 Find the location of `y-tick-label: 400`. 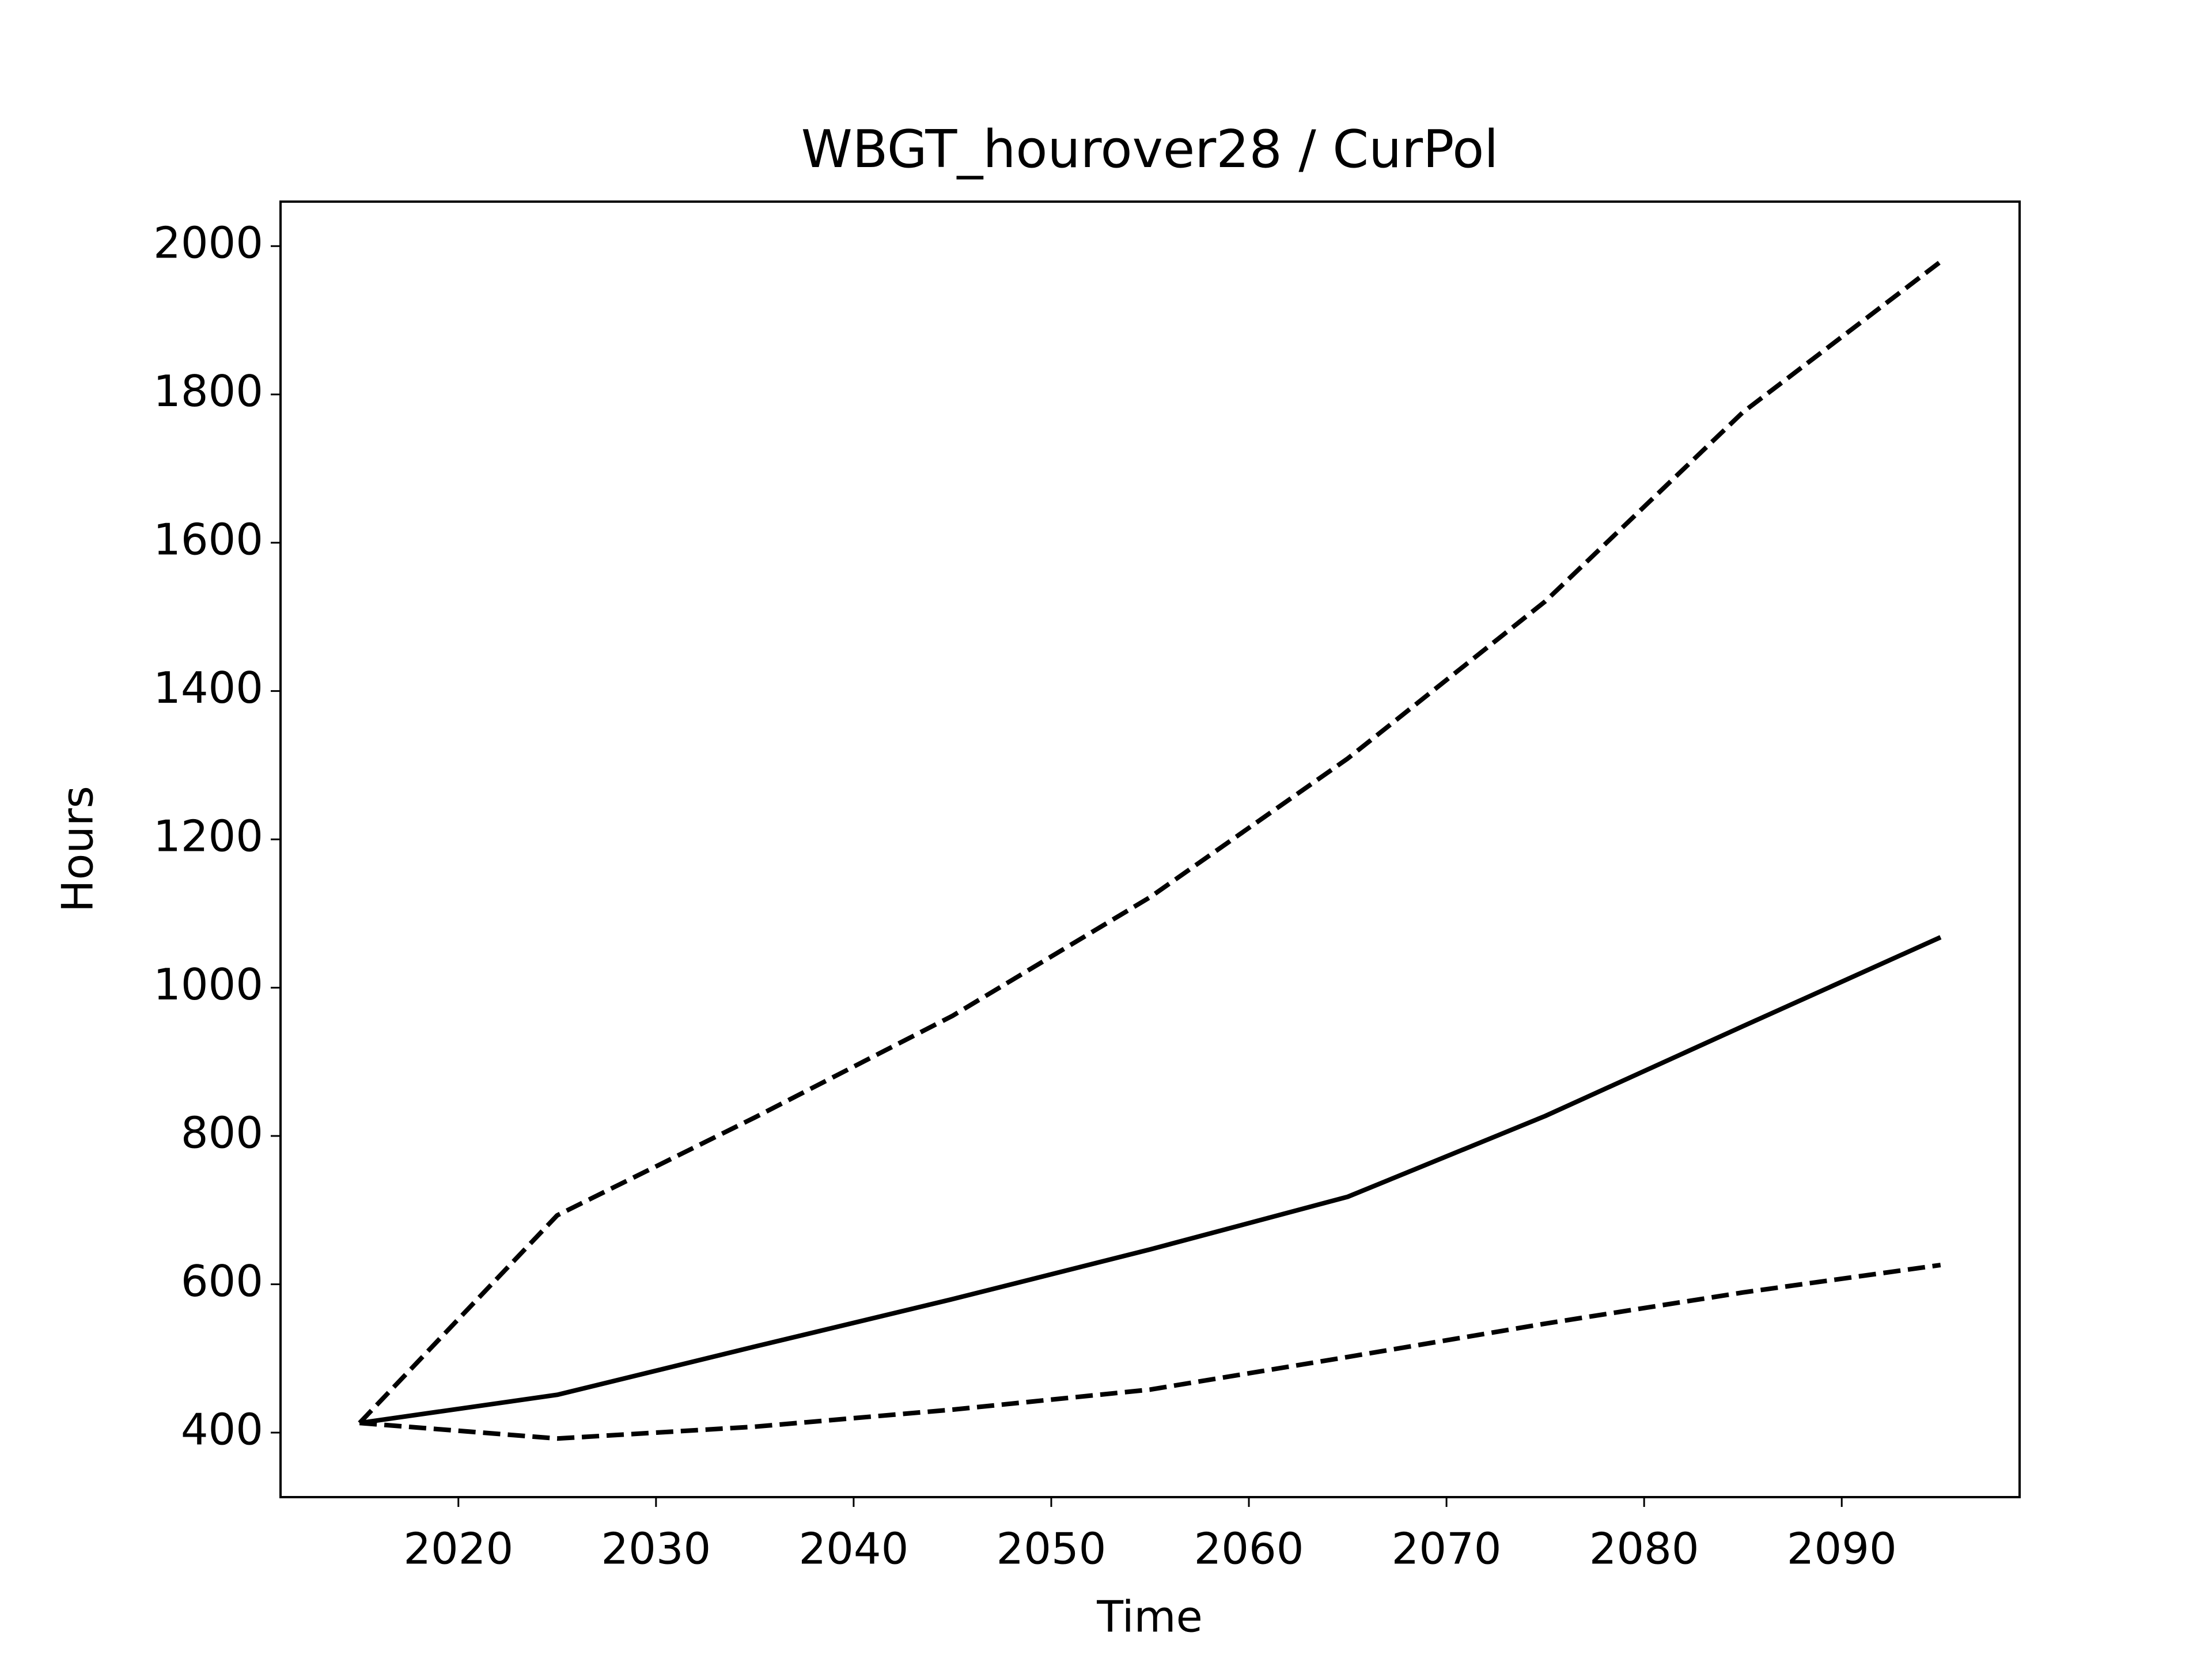

y-tick-label: 400 is located at coordinates (222, 1429).